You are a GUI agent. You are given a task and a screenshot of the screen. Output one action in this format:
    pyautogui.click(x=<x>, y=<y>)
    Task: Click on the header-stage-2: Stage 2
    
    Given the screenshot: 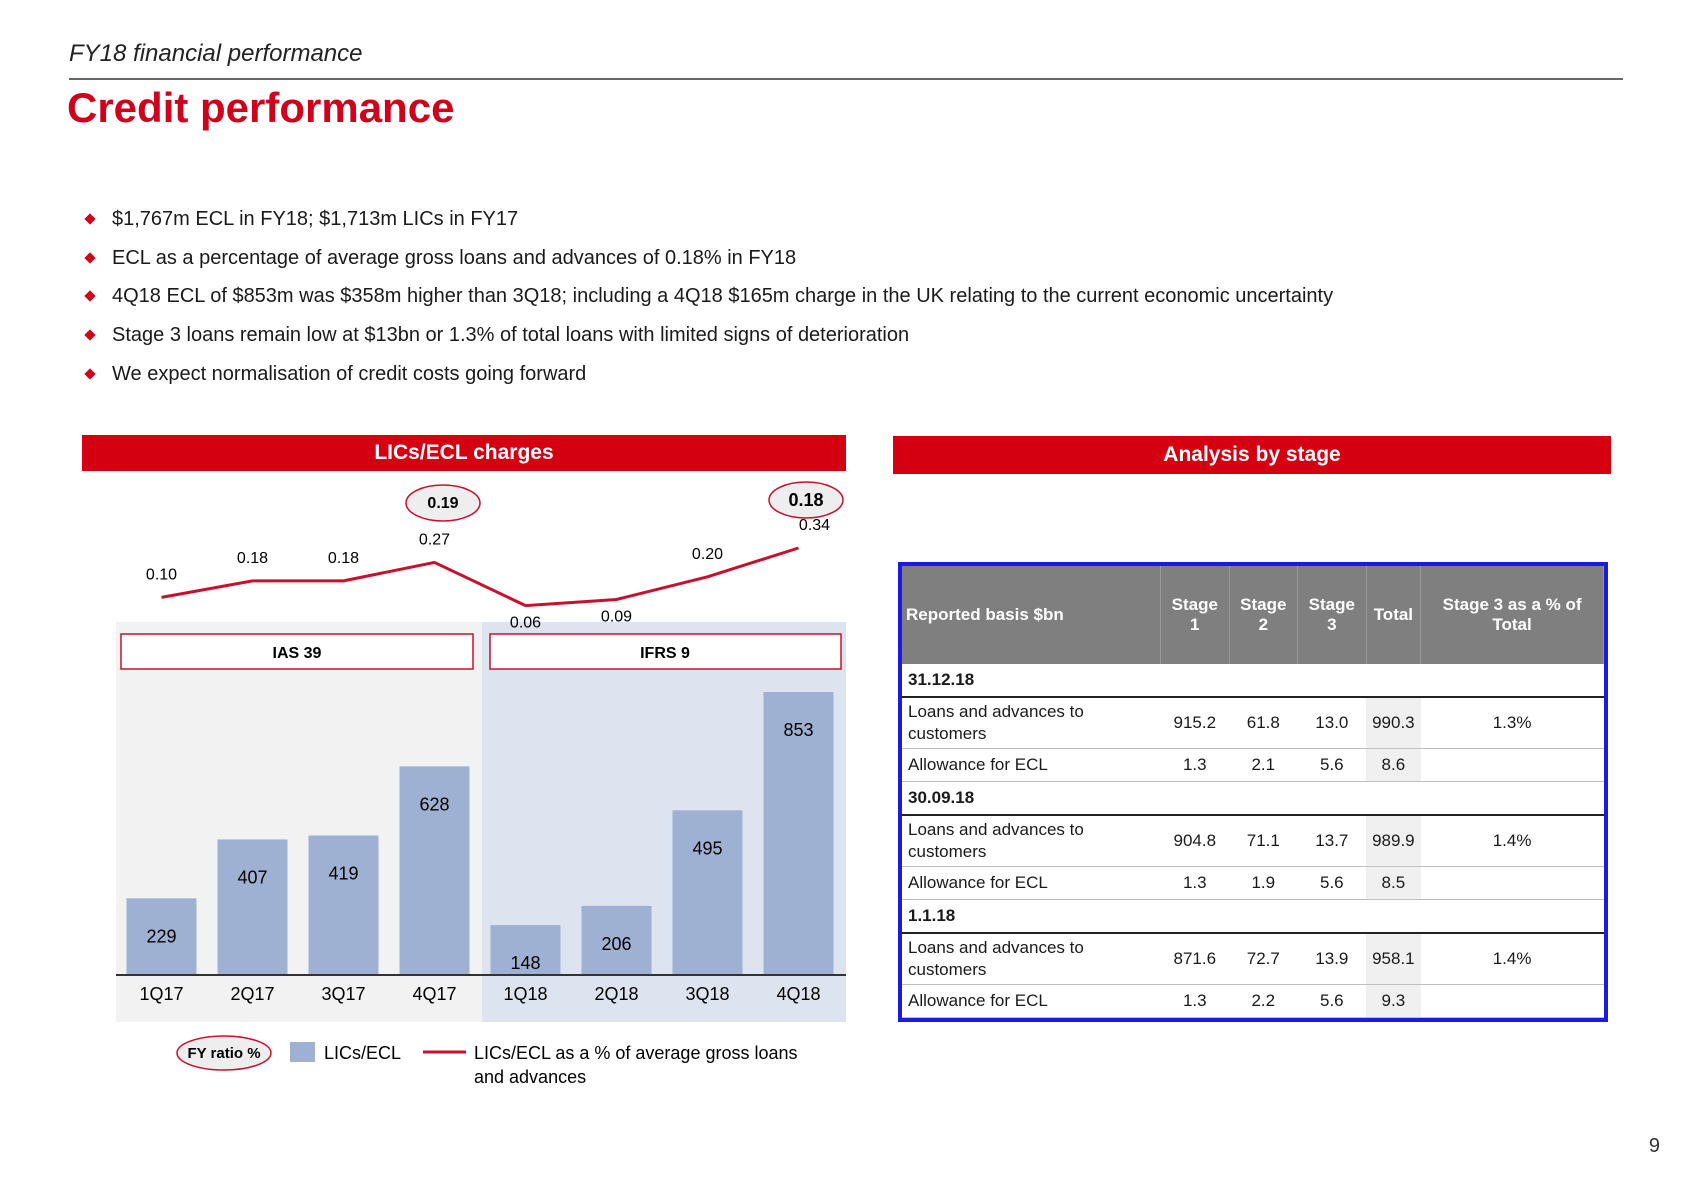 What is the action you would take?
    pyautogui.click(x=1264, y=615)
    